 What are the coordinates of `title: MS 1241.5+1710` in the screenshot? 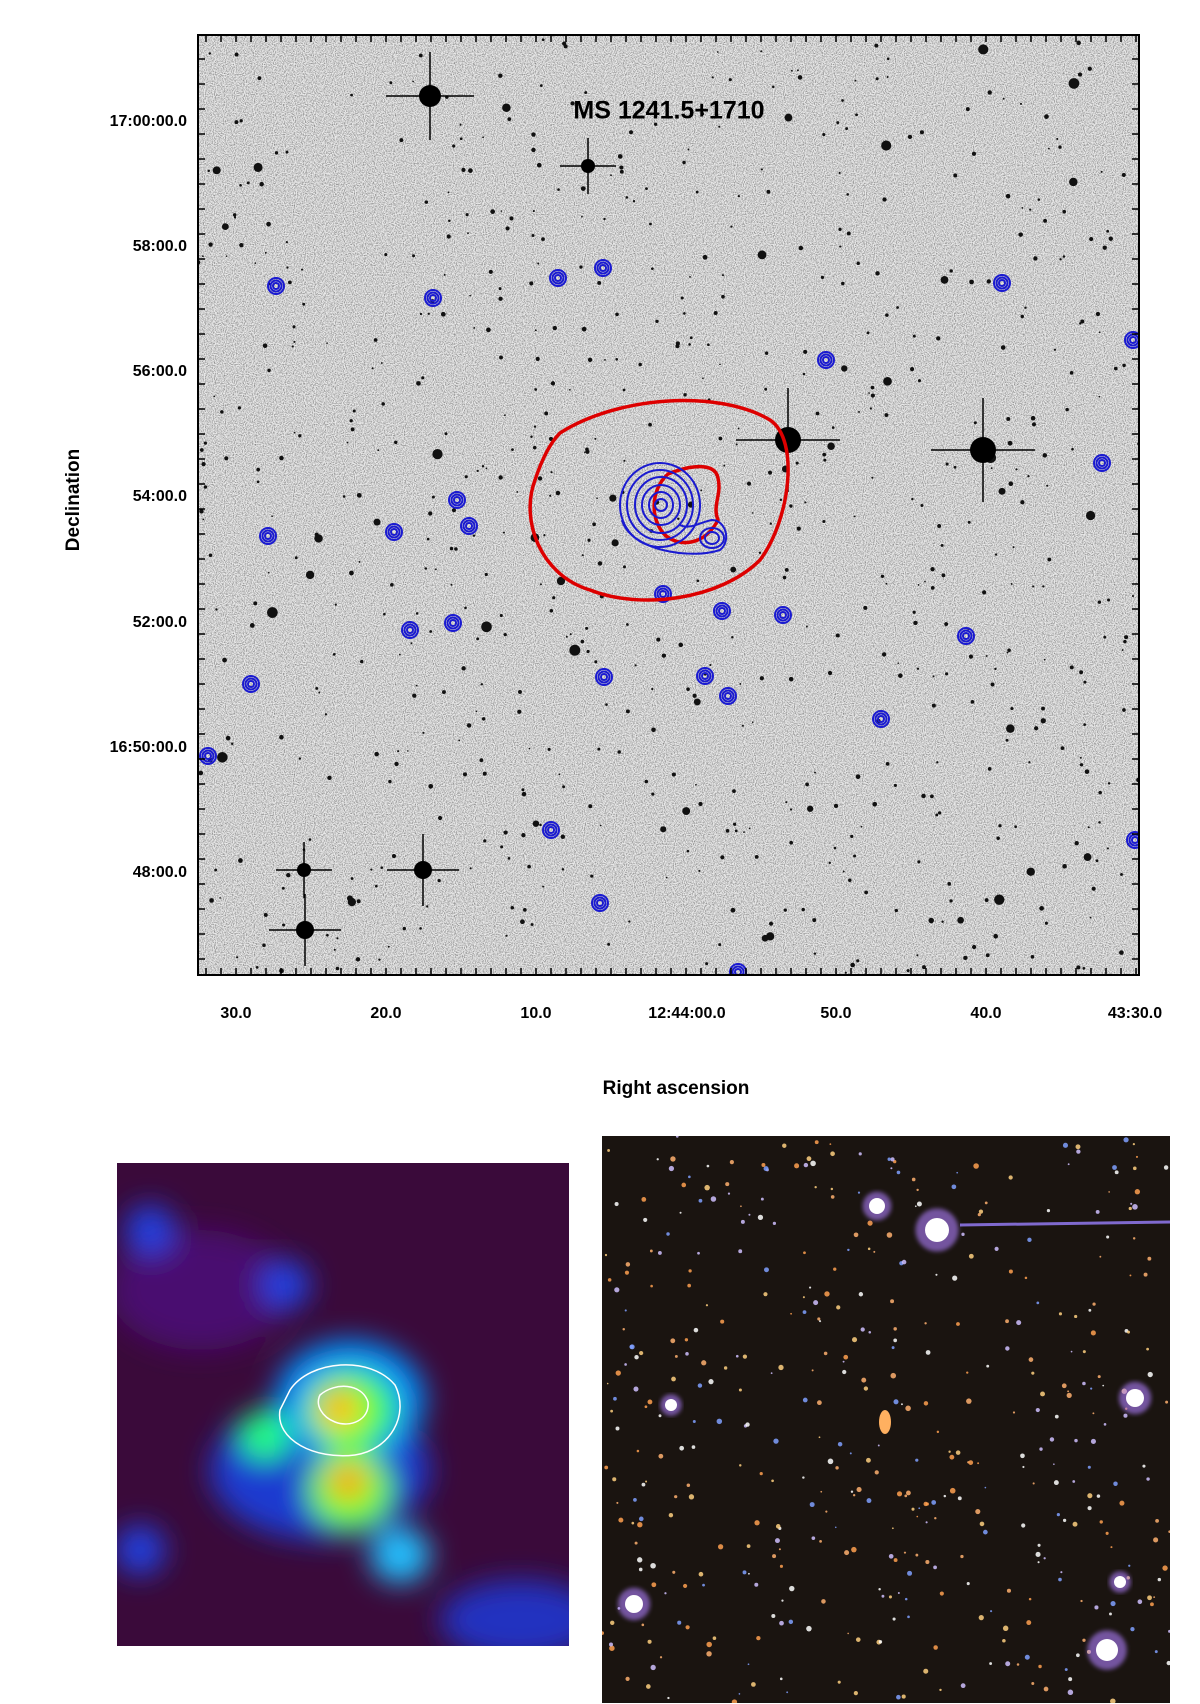 It's located at (668, 111).